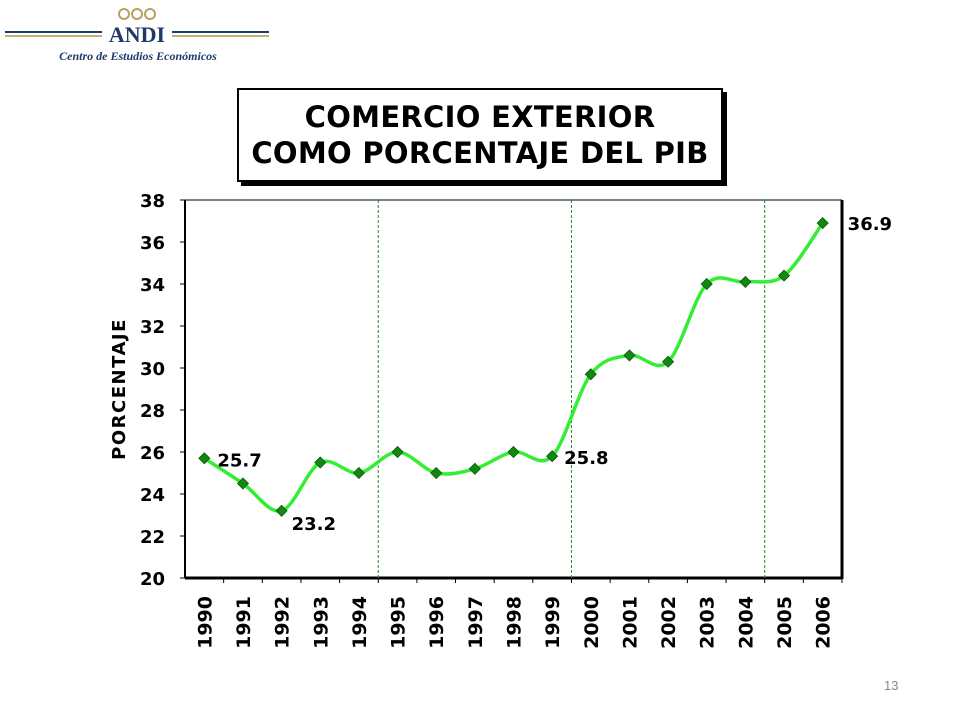 The image size is (960, 720). I want to click on x-tick-label: 1995, so click(399, 622).